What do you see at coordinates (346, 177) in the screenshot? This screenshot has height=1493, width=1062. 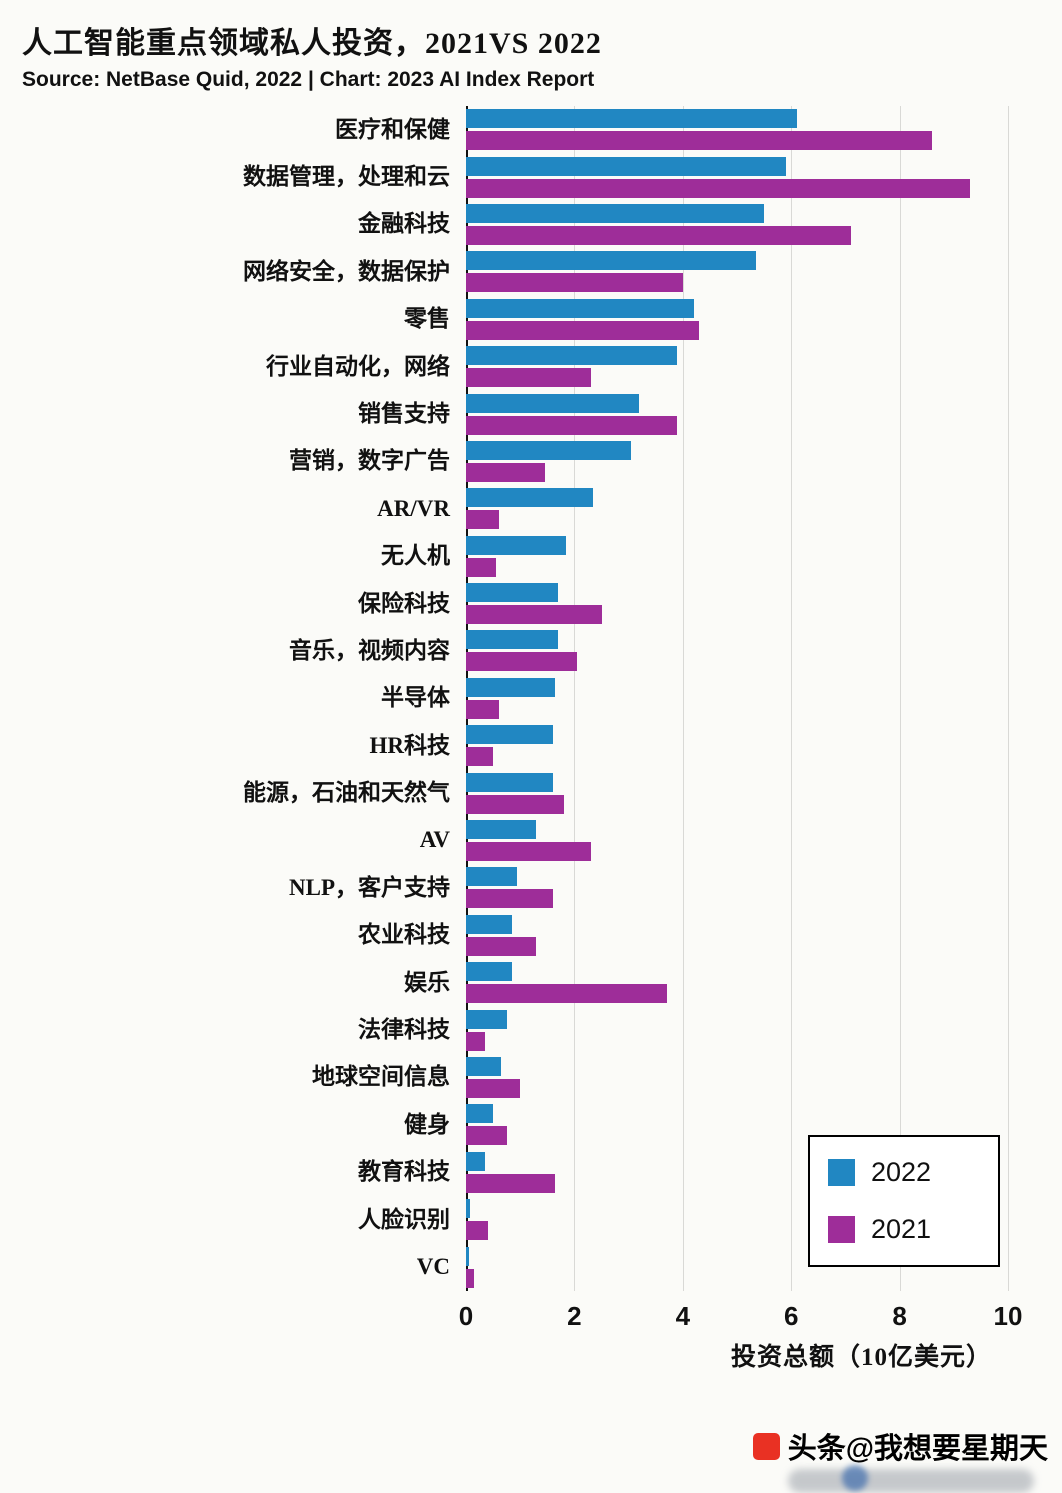 I see `category-label: 数据管理，处理和云` at bounding box center [346, 177].